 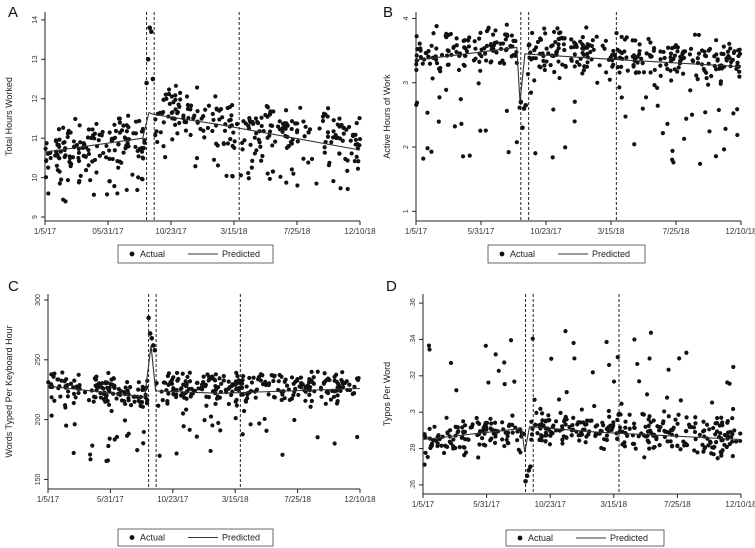 What do you see at coordinates (195, 254) in the screenshot?
I see `legend-a: Actual Predicted` at bounding box center [195, 254].